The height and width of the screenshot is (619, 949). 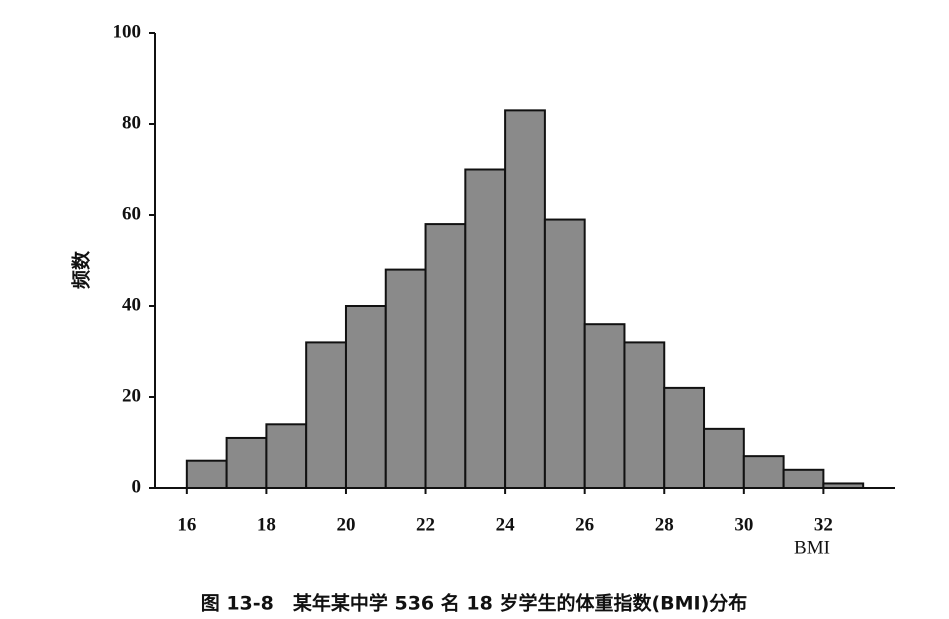 I want to click on y-tick-label: 0, so click(x=137, y=486).